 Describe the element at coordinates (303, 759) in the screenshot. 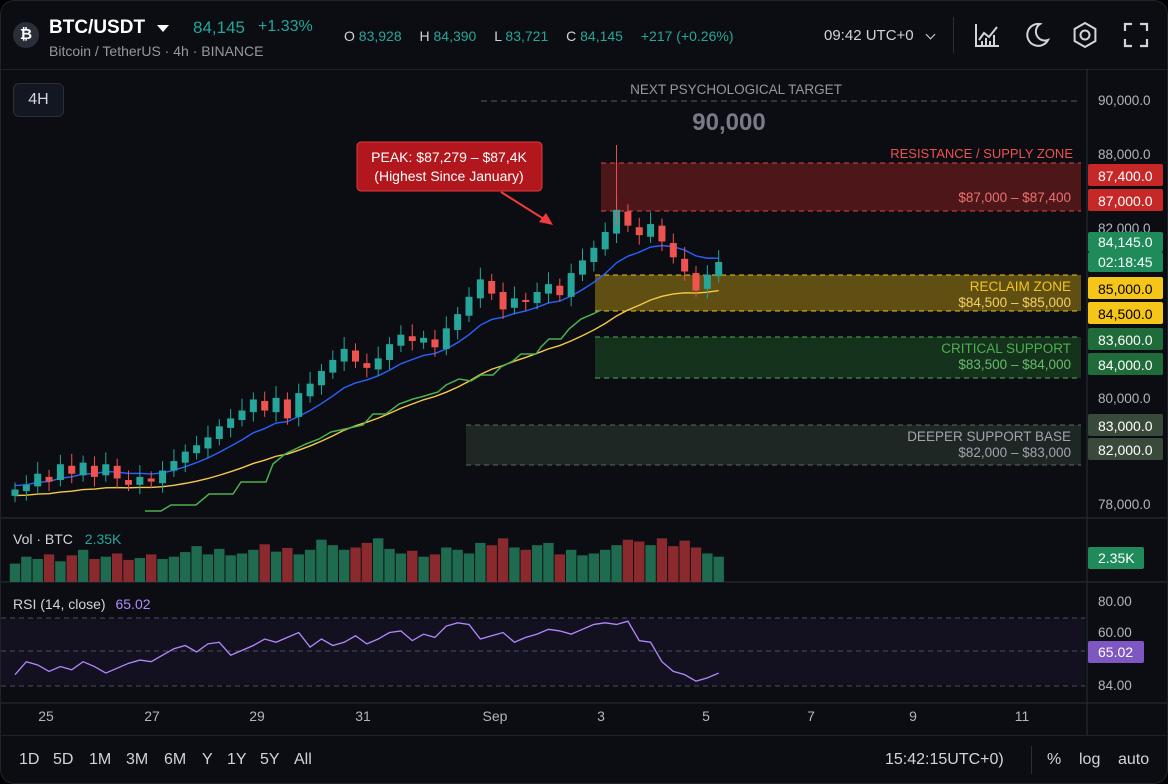

I see `range-all: All` at that location.